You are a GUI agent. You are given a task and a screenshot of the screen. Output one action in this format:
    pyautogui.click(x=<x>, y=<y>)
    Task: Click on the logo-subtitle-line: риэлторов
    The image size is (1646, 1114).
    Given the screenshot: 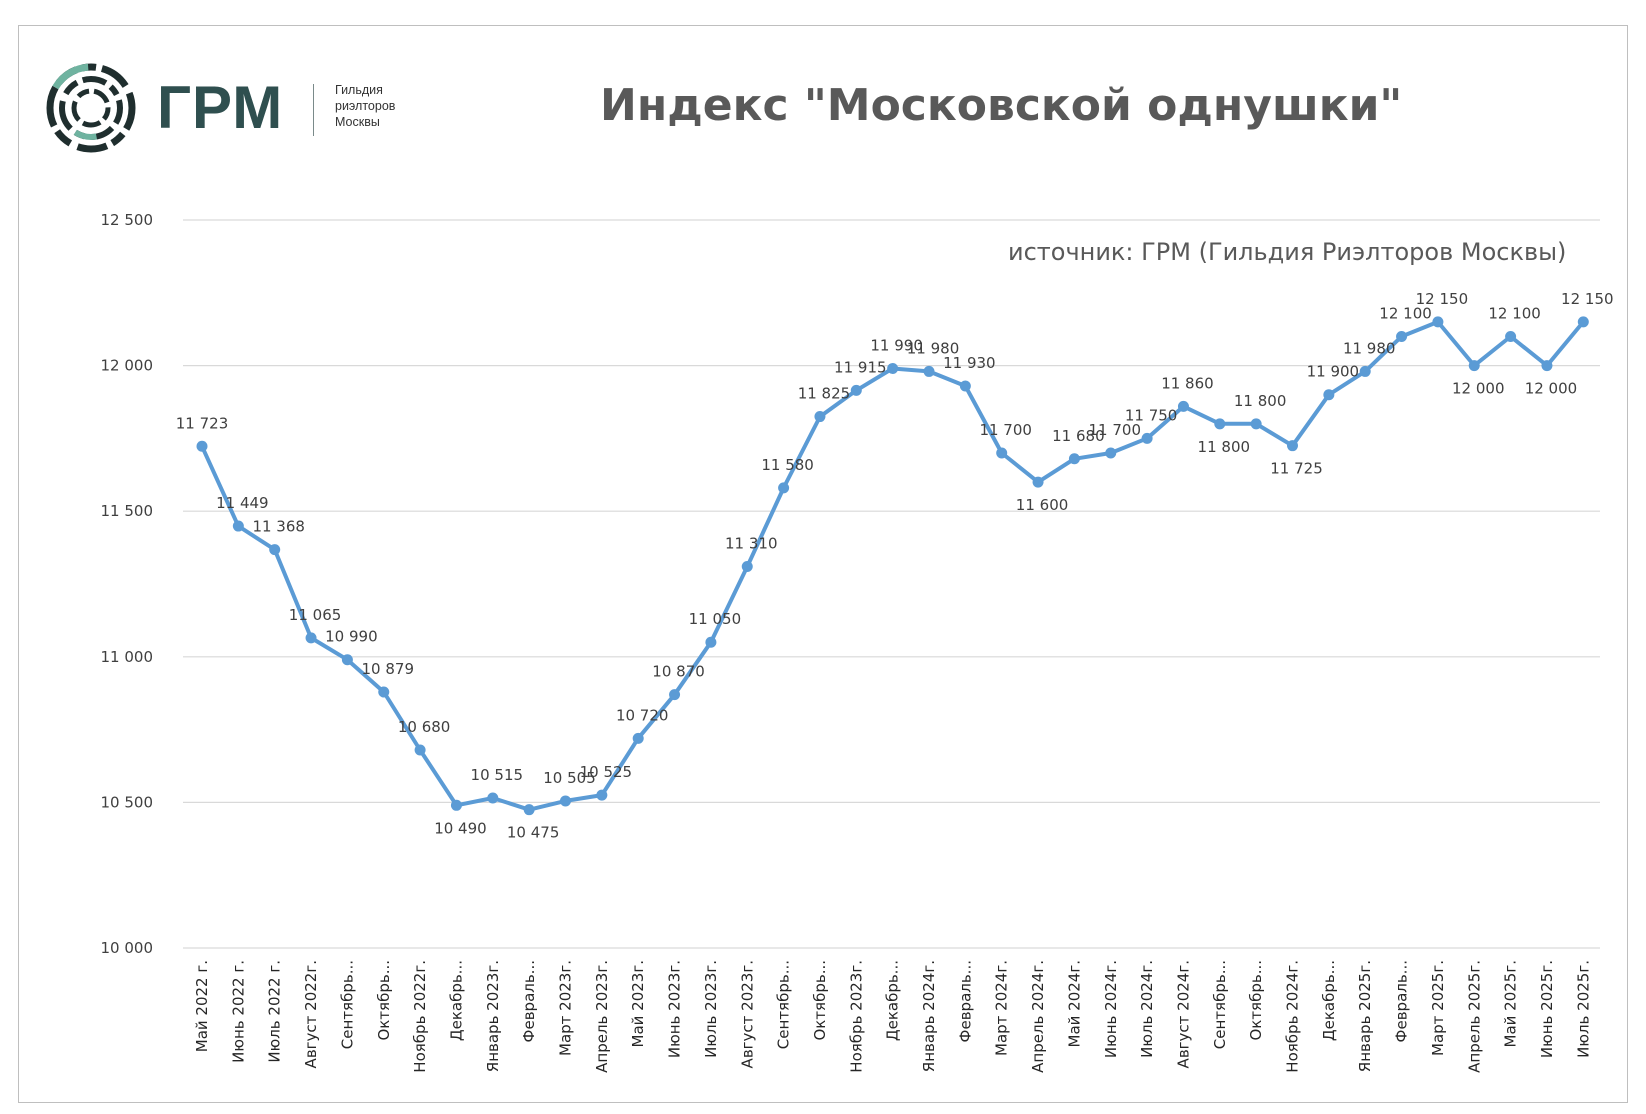 What is the action you would take?
    pyautogui.click(x=365, y=106)
    